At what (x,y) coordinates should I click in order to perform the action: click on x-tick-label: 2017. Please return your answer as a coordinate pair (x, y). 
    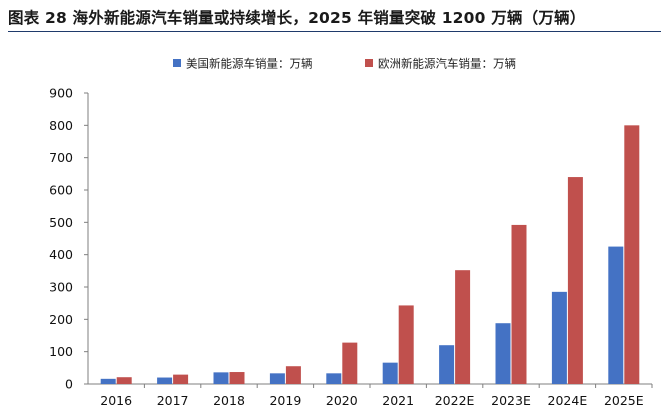
    Looking at the image, I should click on (173, 400).